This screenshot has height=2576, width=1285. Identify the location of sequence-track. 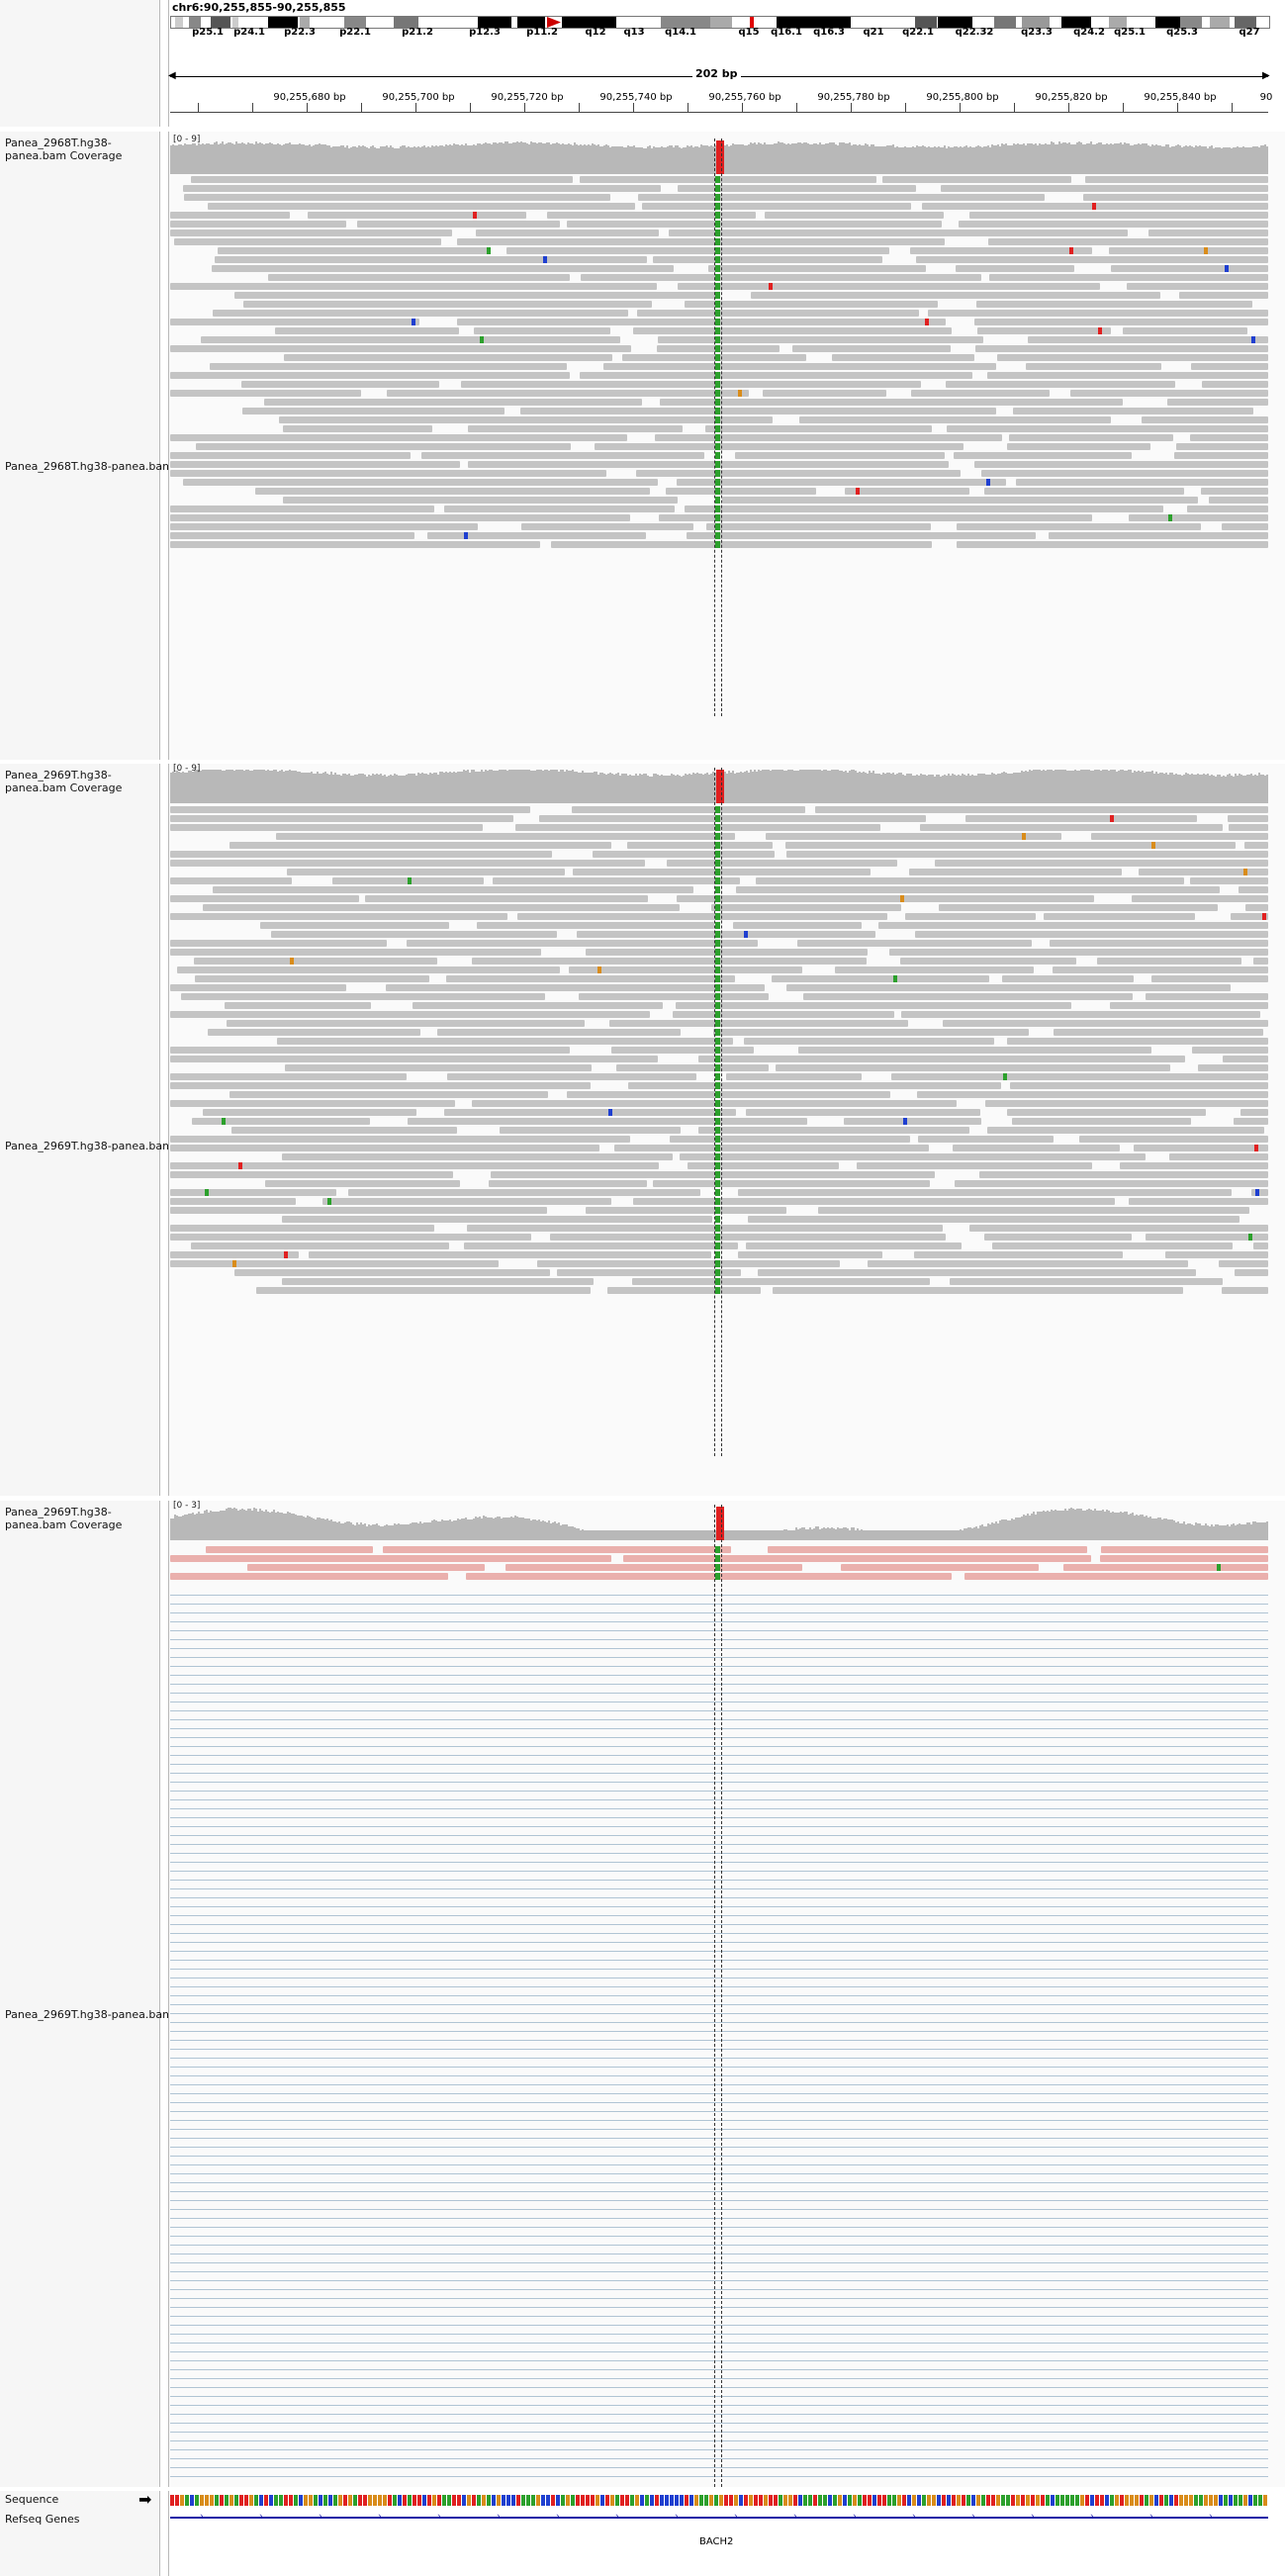
(719, 2500).